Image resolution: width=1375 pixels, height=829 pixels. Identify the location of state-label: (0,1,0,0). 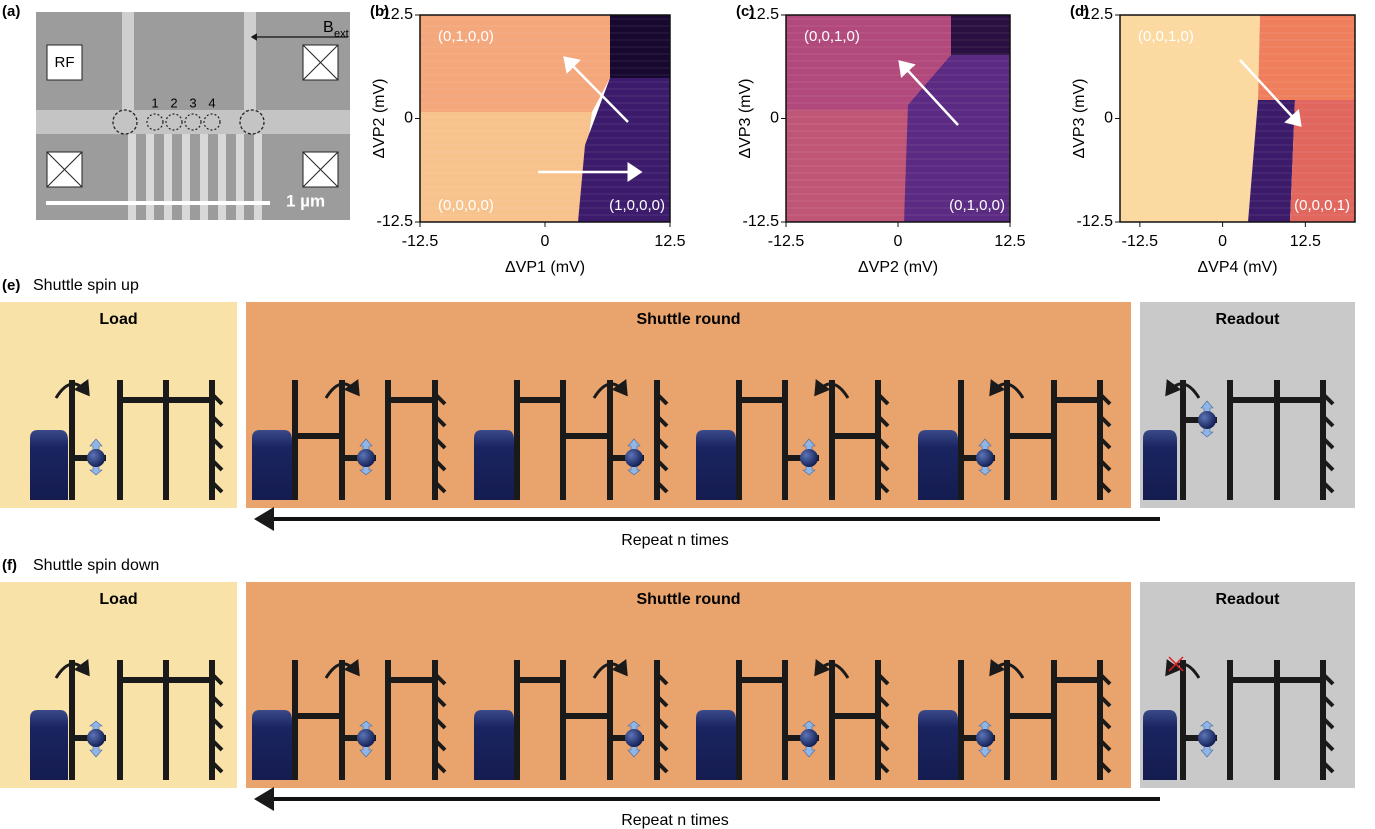
(466, 36).